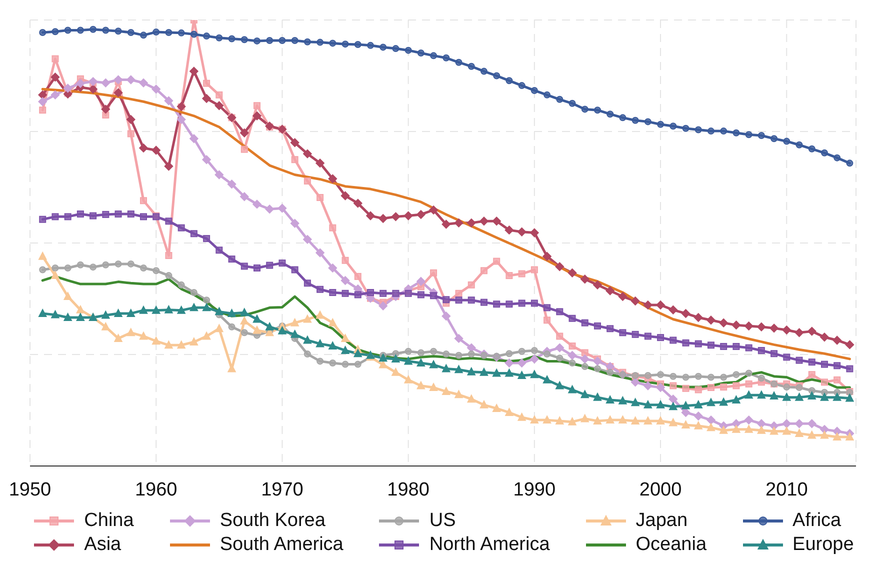 This screenshot has height=570, width=870. Describe the element at coordinates (671, 545) in the screenshot. I see `legend-label: Oceania` at that location.